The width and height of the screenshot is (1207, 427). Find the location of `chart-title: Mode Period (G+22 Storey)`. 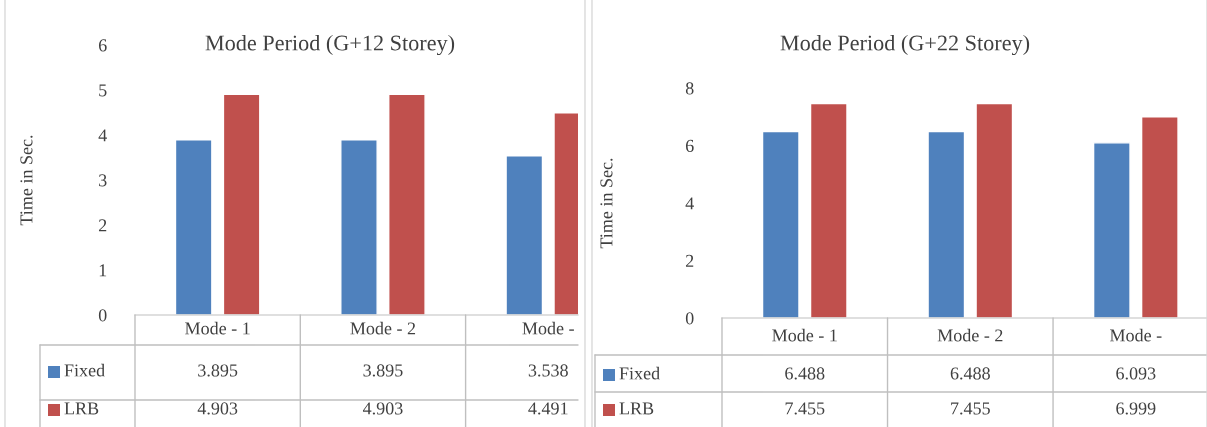

chart-title: Mode Period (G+22 Storey) is located at coordinates (905, 45).